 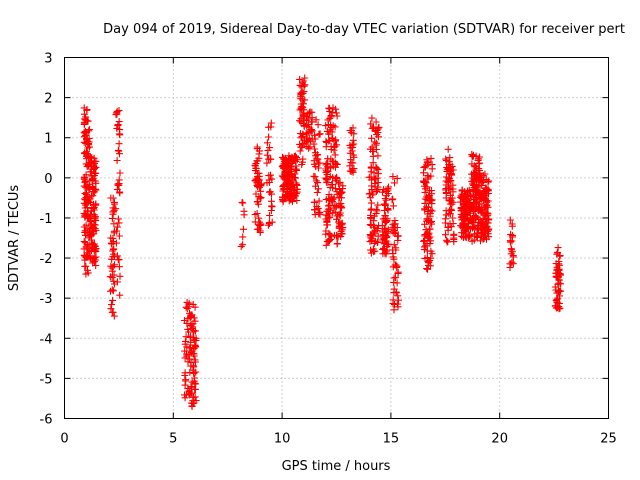 What do you see at coordinates (14, 238) in the screenshot?
I see `y-axis-label: SDTVAR / TECUs` at bounding box center [14, 238].